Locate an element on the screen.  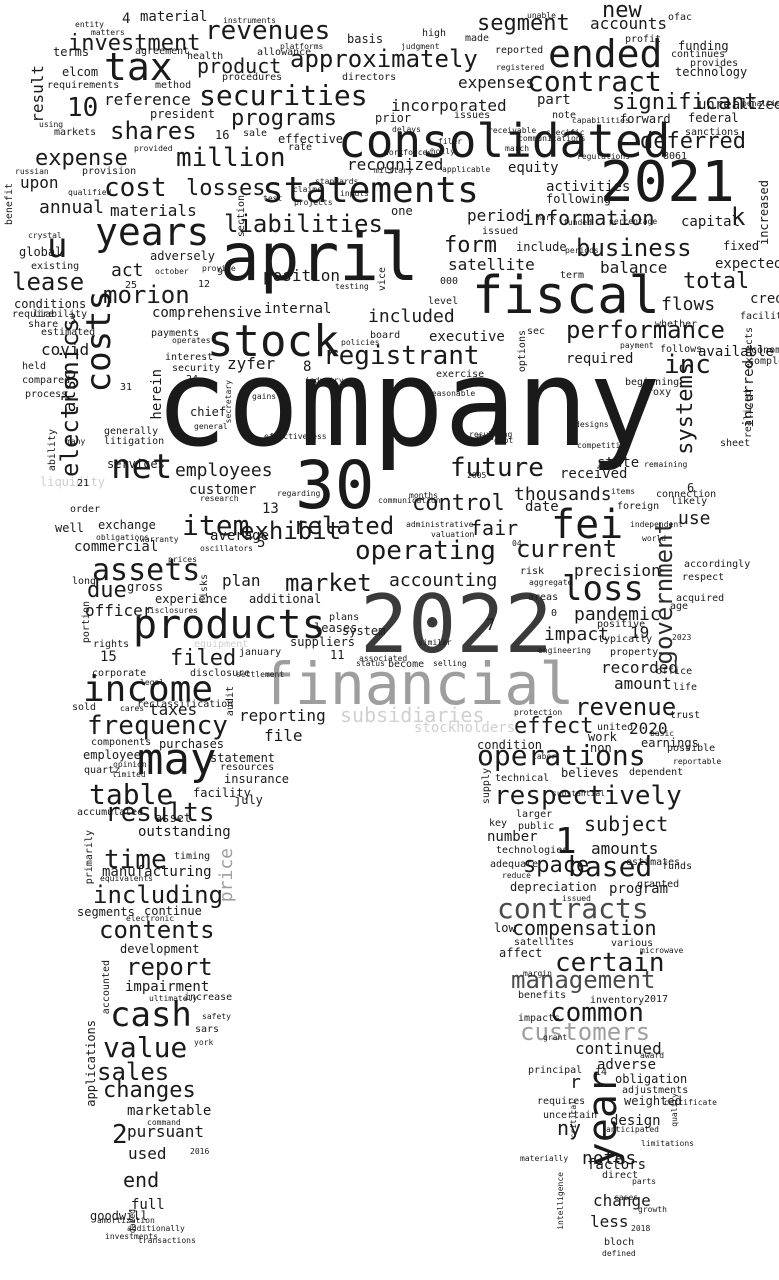
word-wholly: wholly is located at coordinates (440, 151).